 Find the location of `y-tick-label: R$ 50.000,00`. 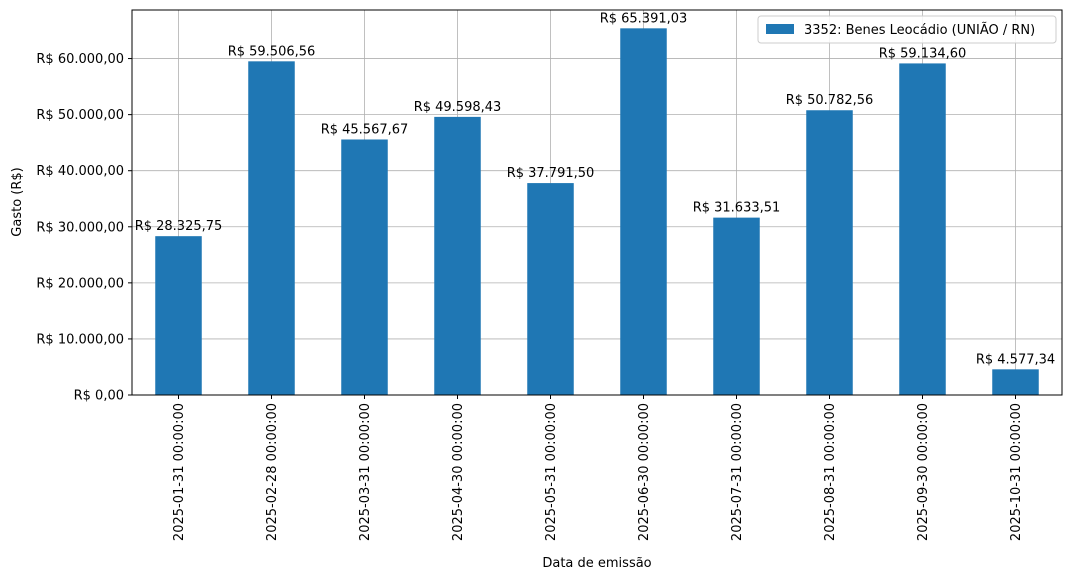

y-tick-label: R$ 50.000,00 is located at coordinates (80, 115).